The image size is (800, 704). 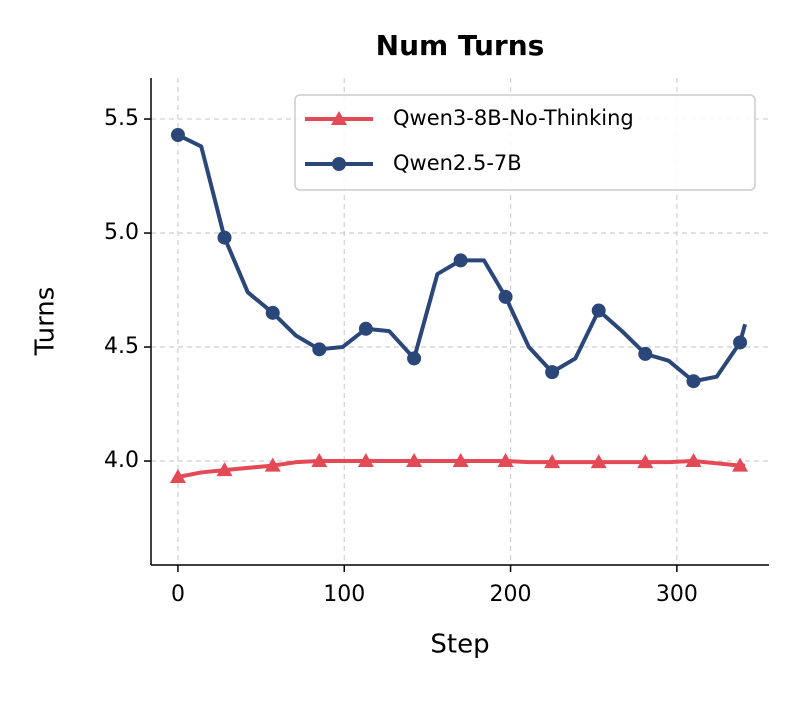 What do you see at coordinates (525, 142) in the screenshot?
I see `legend-box` at bounding box center [525, 142].